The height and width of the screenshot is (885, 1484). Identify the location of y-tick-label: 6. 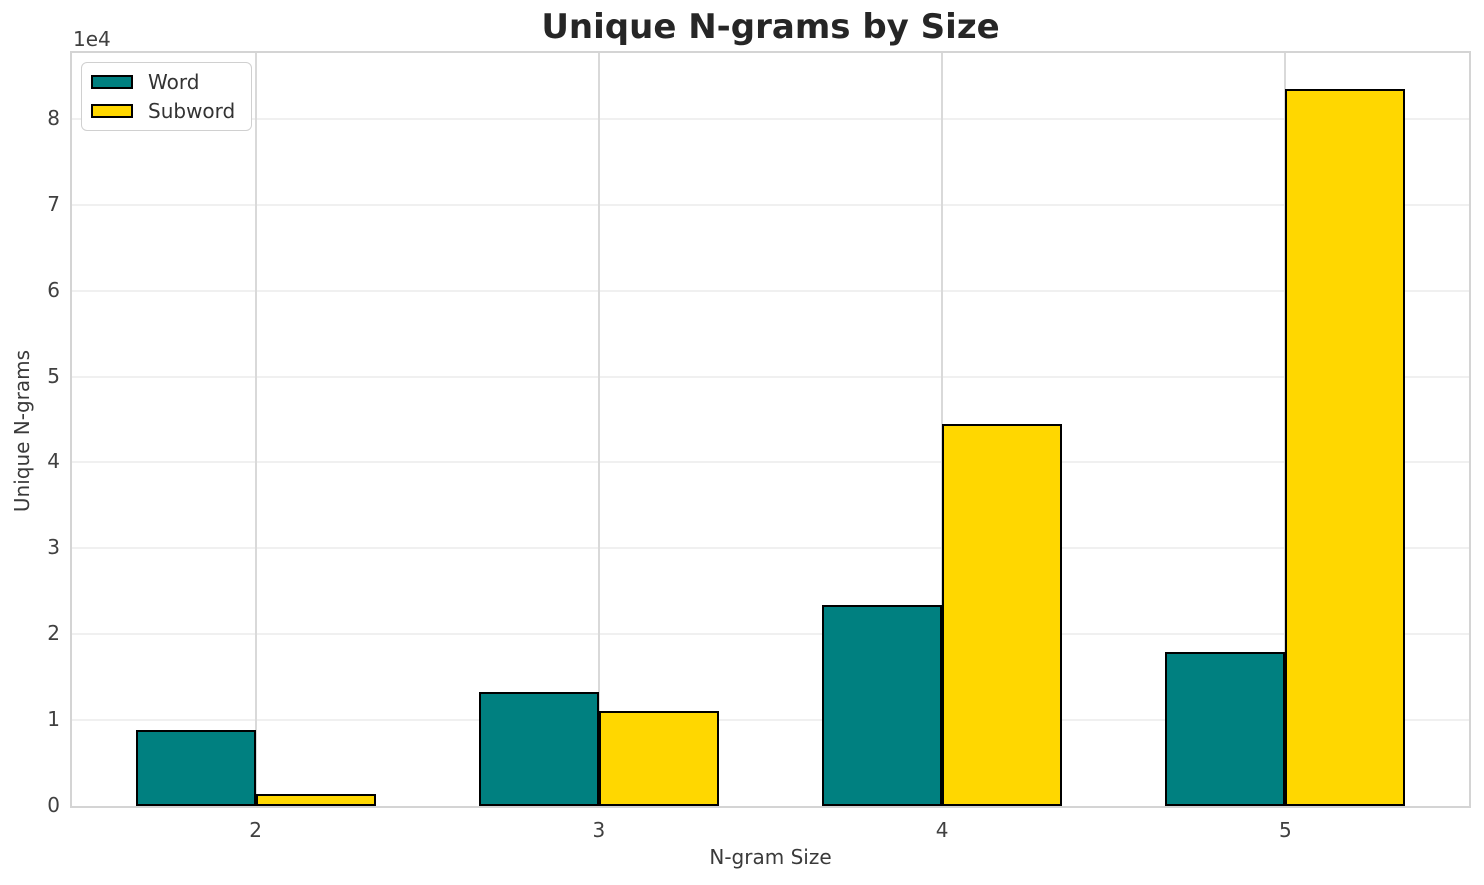
(53, 289).